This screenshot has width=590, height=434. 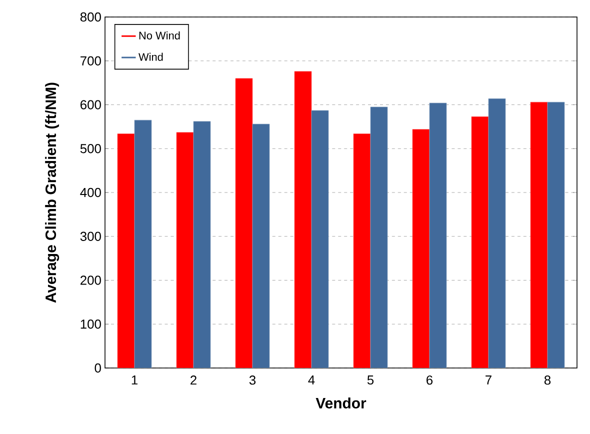 What do you see at coordinates (90, 280) in the screenshot?
I see `y-tick-label: 200` at bounding box center [90, 280].